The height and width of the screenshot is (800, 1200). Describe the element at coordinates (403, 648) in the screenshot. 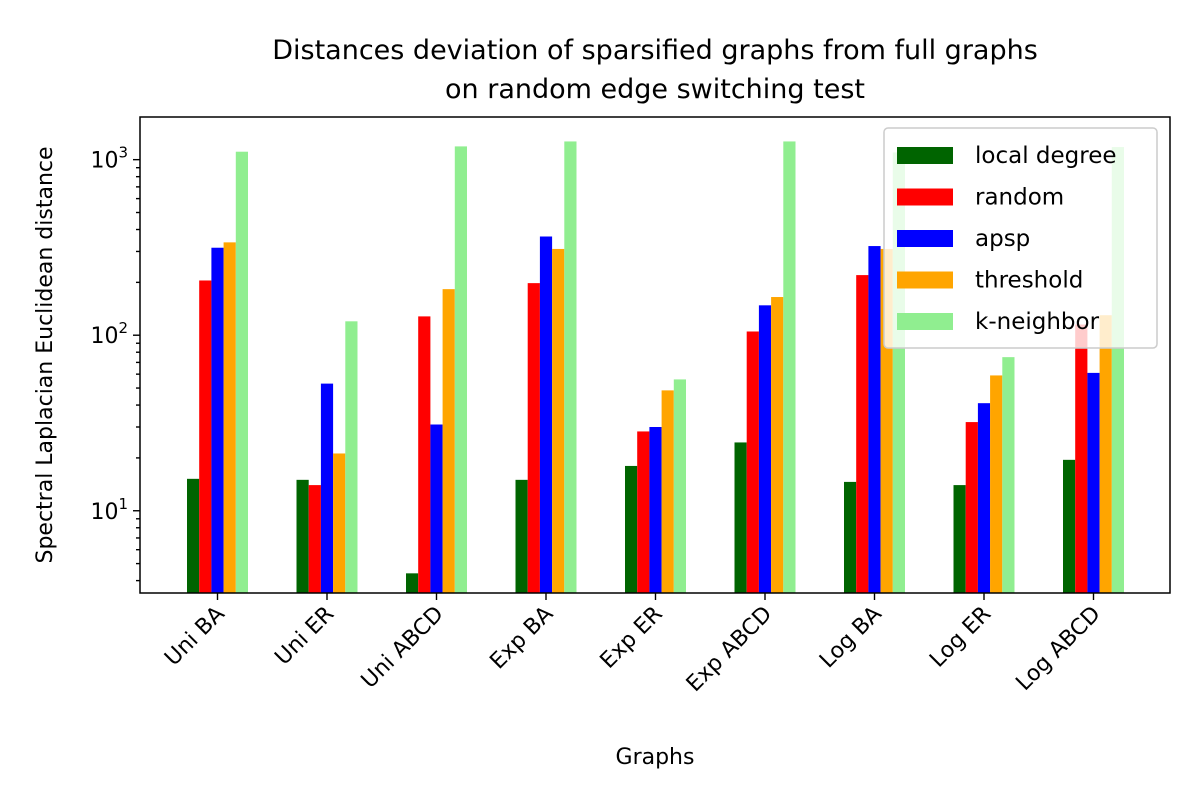

I see `x-tick-label: Uni ABCD` at that location.